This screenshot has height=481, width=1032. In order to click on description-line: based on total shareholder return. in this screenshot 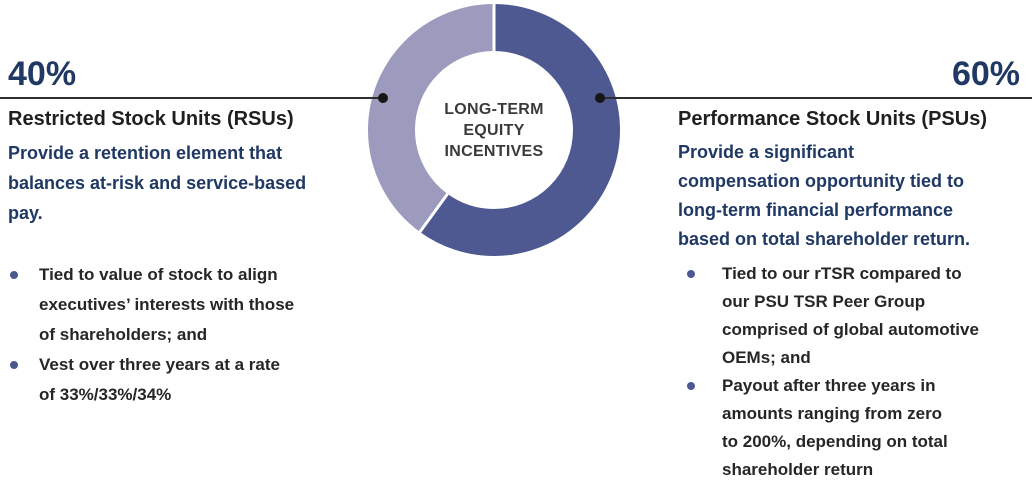, I will do `click(824, 239)`.